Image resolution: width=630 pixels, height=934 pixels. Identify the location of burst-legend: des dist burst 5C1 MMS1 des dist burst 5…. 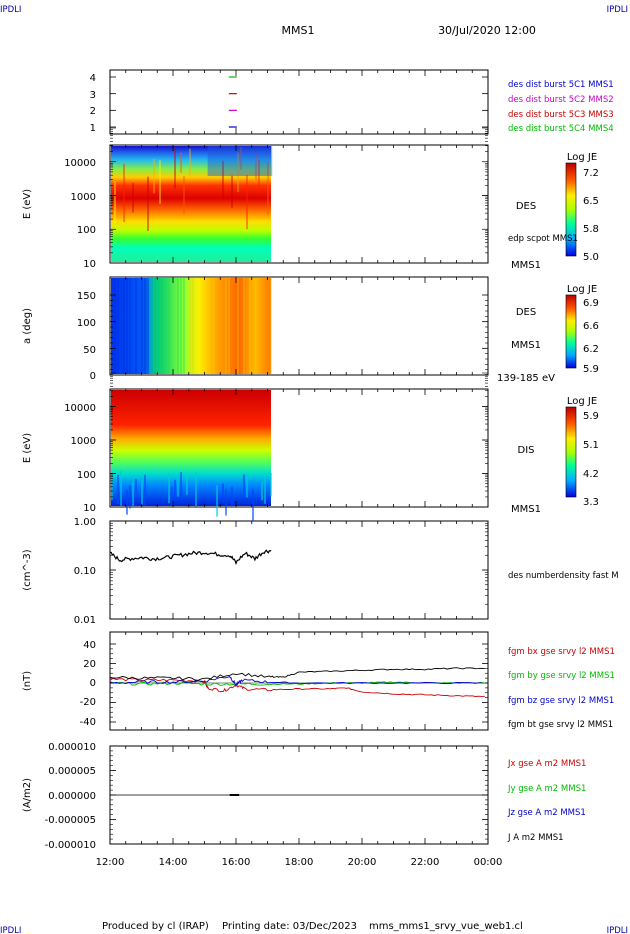
(561, 107).